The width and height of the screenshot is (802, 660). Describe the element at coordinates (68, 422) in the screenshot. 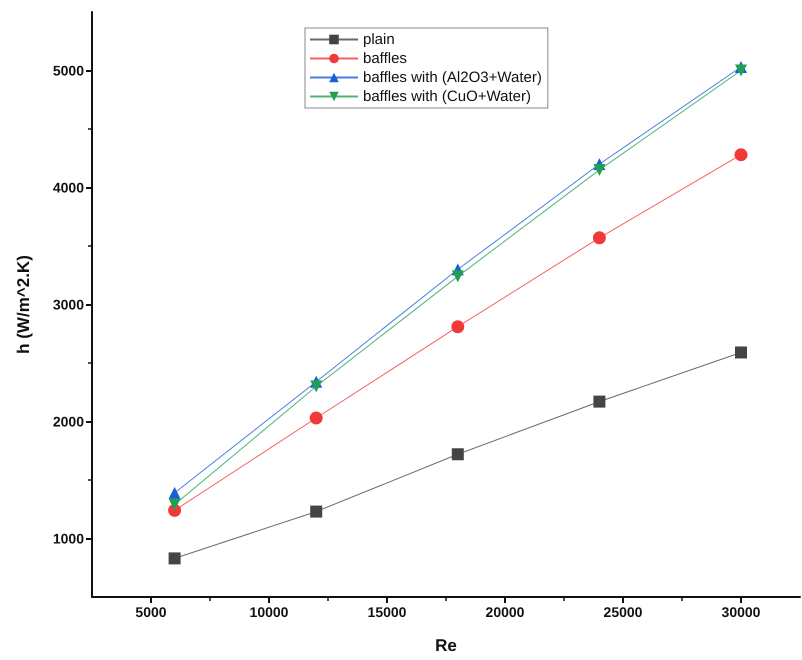

I see `y-tick-label: 2000` at that location.